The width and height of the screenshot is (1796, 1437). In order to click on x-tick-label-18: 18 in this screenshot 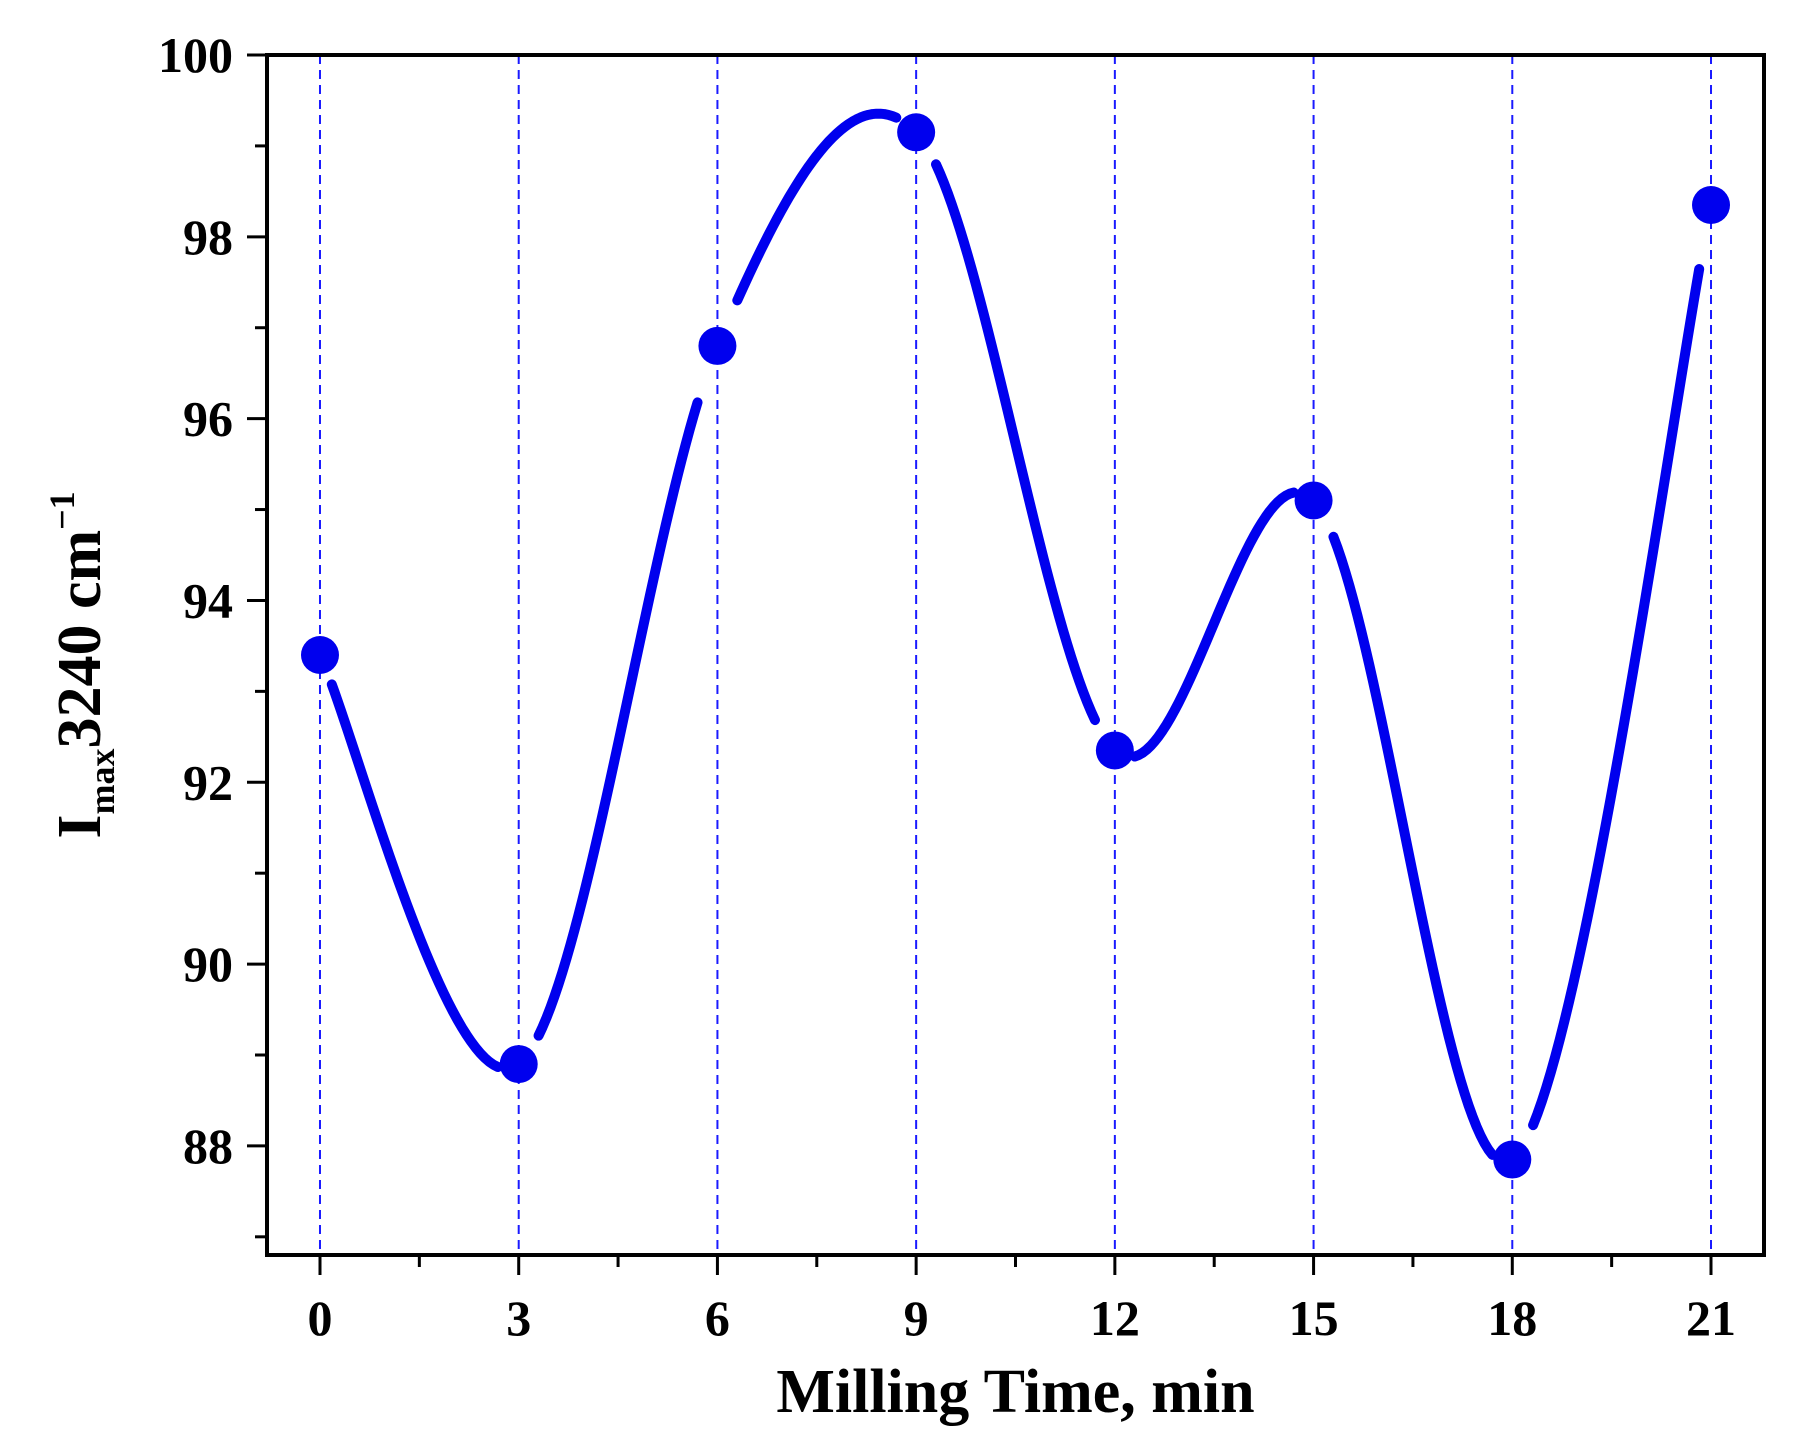, I will do `click(1512, 1318)`.